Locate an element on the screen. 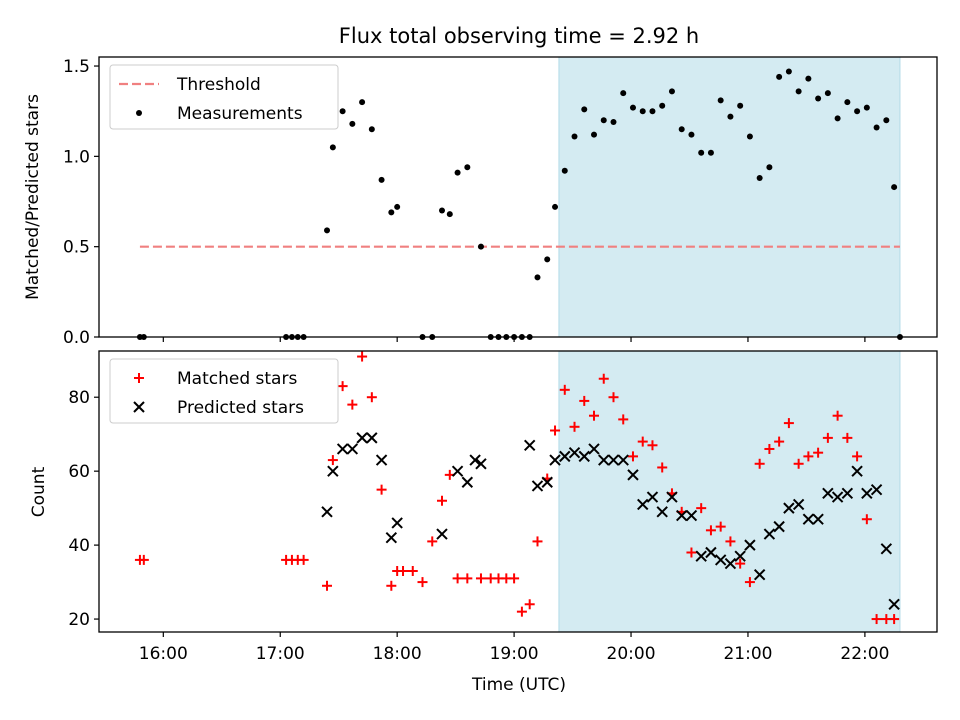 This screenshot has height=720, width=960. x-axis-label: Time (UTC) is located at coordinates (518, 685).